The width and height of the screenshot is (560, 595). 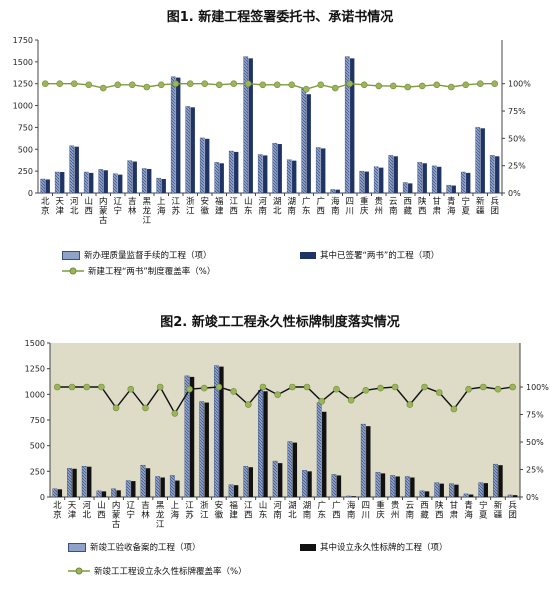 What do you see at coordinates (248, 206) in the screenshot?
I see `category-label: 山东` at bounding box center [248, 206].